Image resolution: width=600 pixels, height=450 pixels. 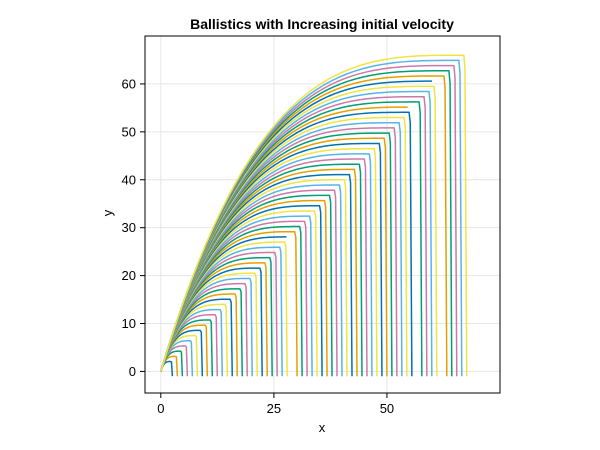 What do you see at coordinates (129, 83) in the screenshot?
I see `y-tick-label: 60` at bounding box center [129, 83].